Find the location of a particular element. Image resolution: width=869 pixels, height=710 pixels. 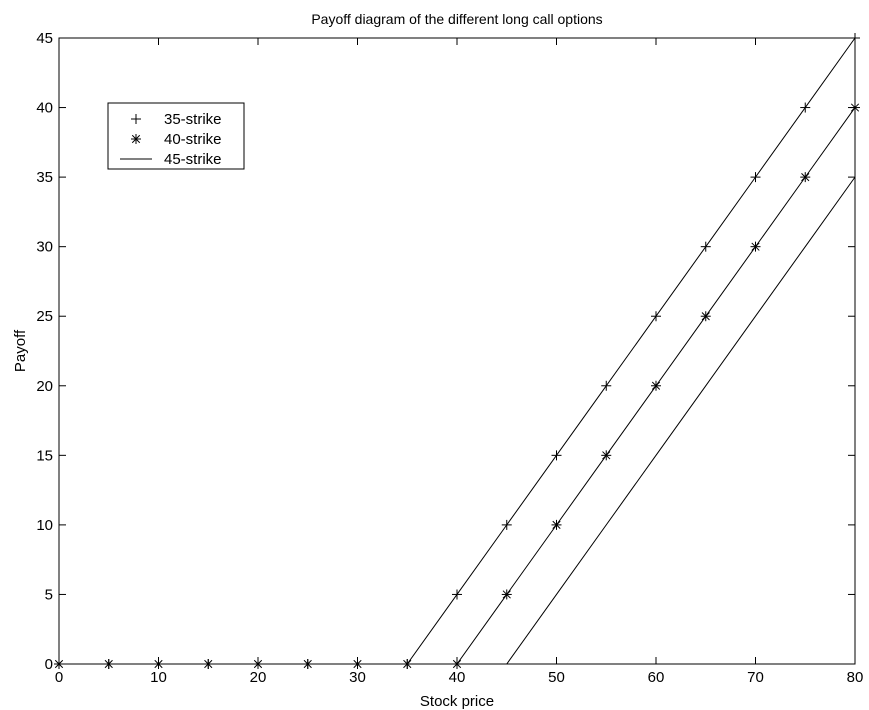

y-tick-label: 10 is located at coordinates (44, 525).